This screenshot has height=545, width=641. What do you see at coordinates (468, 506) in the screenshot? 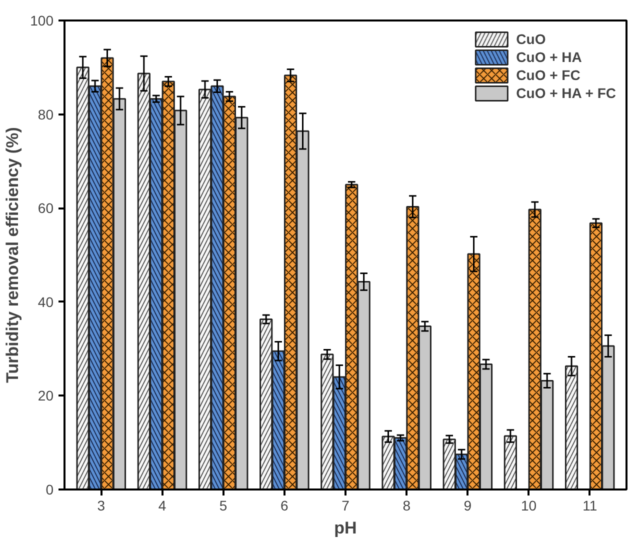
I see `x-tick-label: 9` at bounding box center [468, 506].